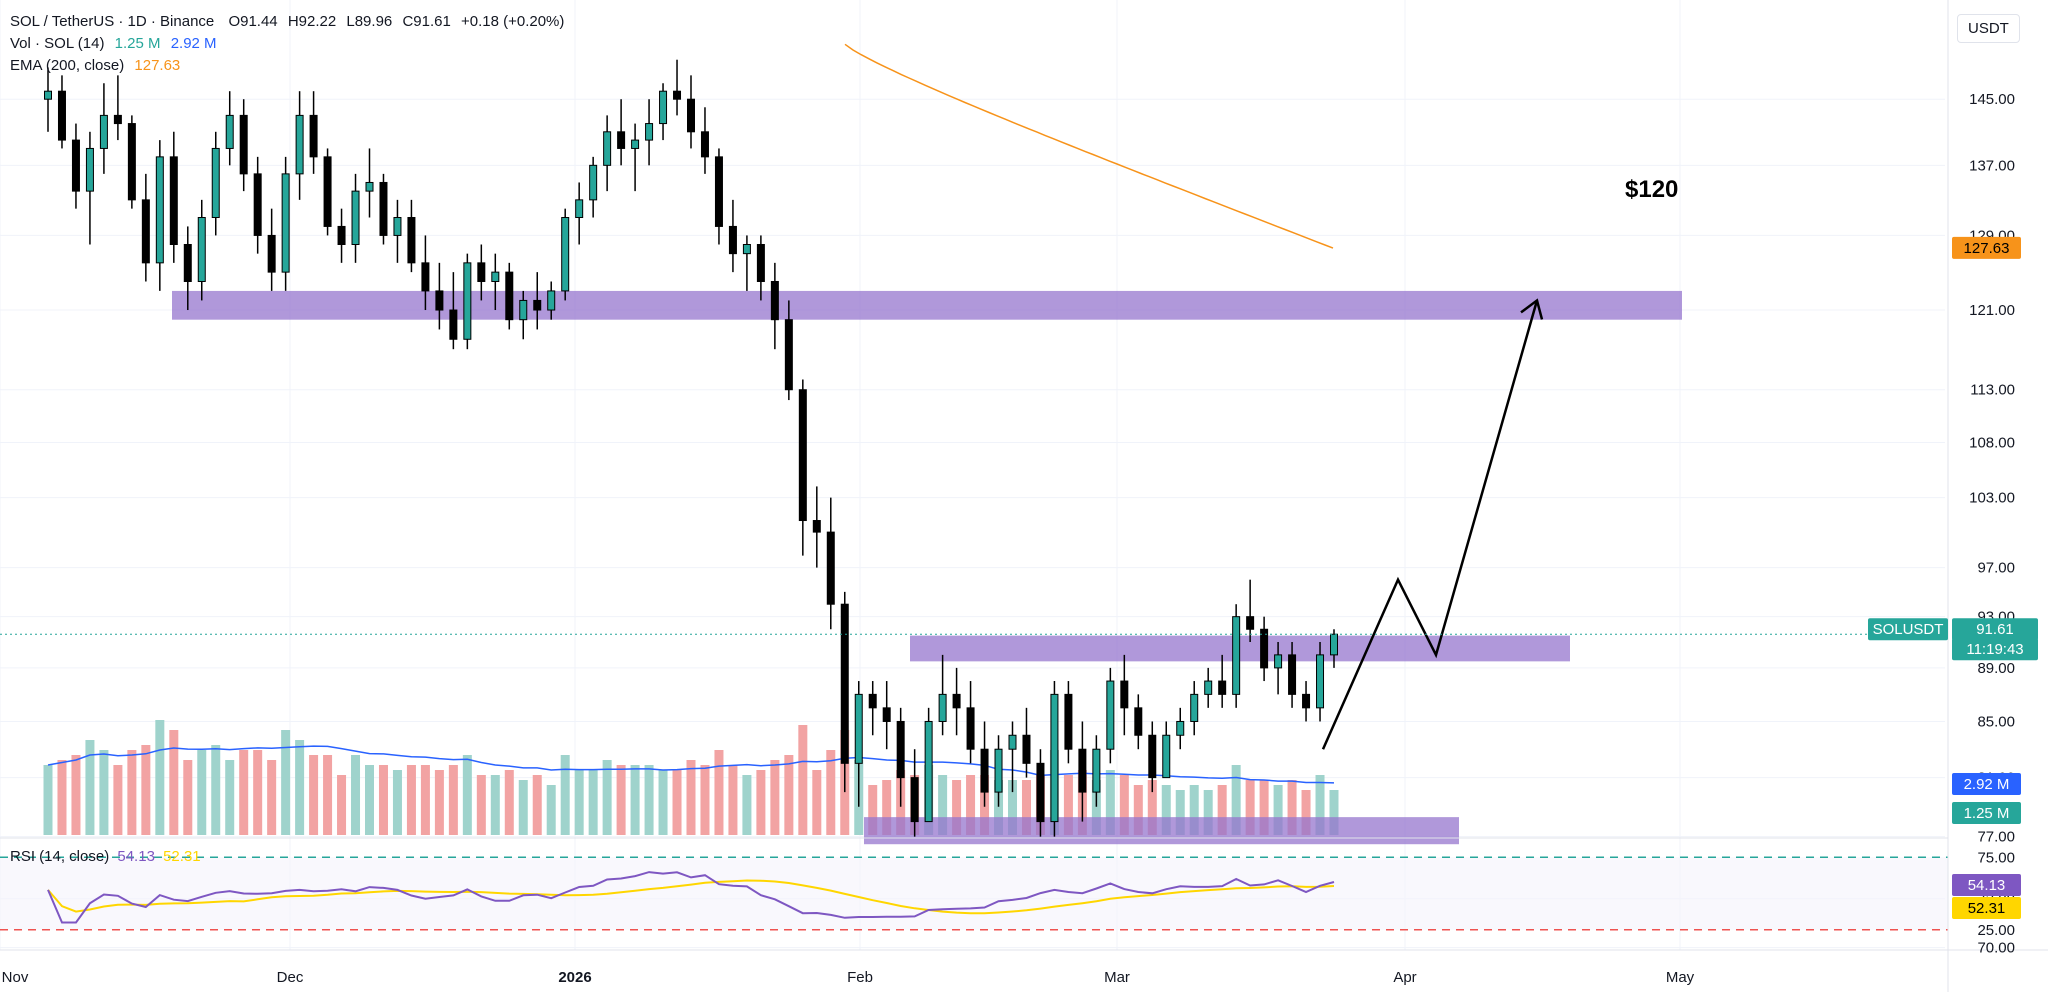  What do you see at coordinates (60, 856) in the screenshot?
I see `rsi-label: RSI (14, close)` at bounding box center [60, 856].